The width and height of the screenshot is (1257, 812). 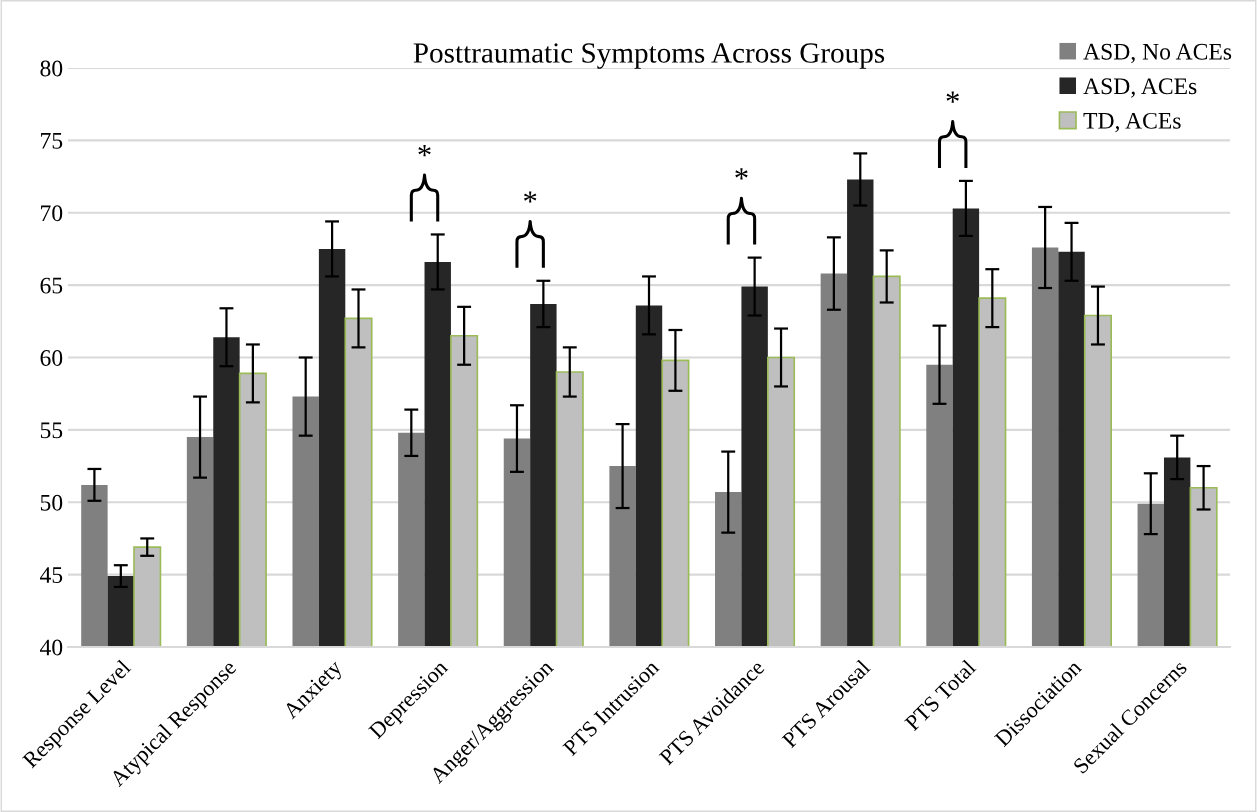 I want to click on y-tick-label: 60, so click(x=51, y=357).